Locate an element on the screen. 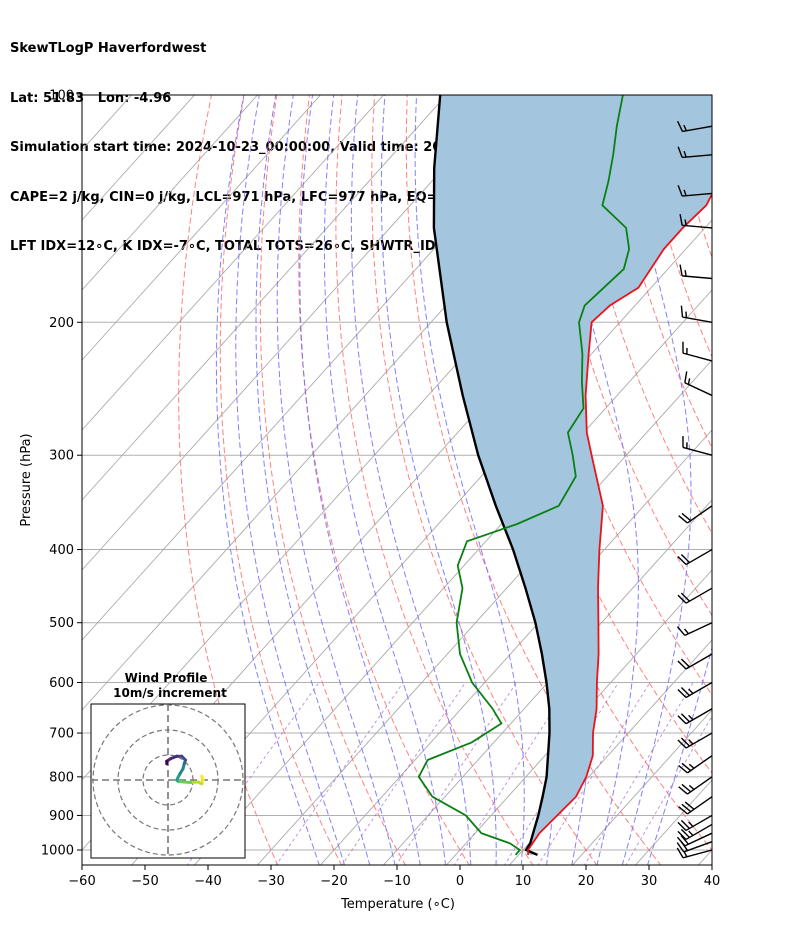 This screenshot has width=794, height=937. x-tick-label: 10 is located at coordinates (523, 881).